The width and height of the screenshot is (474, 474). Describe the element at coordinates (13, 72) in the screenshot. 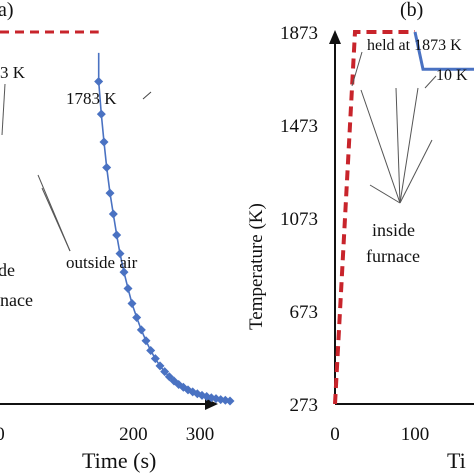

I see `annotation-3k: 3 K` at that location.